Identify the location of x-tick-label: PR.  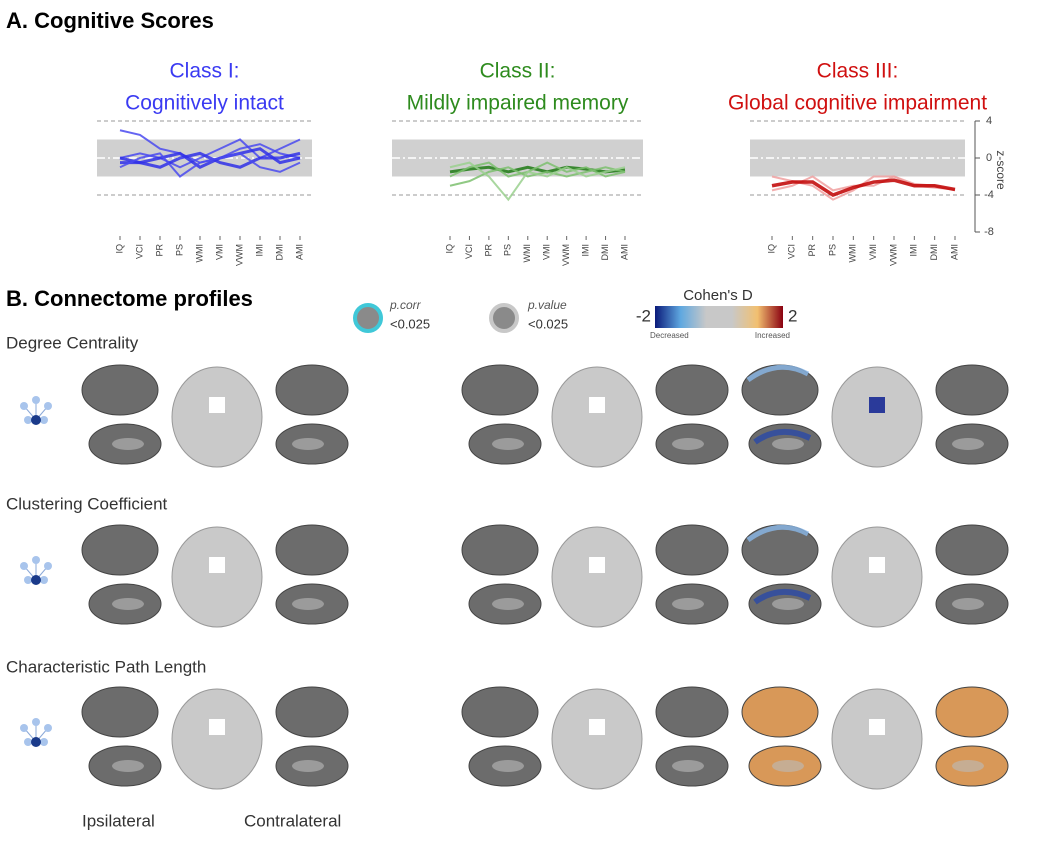
(812, 250).